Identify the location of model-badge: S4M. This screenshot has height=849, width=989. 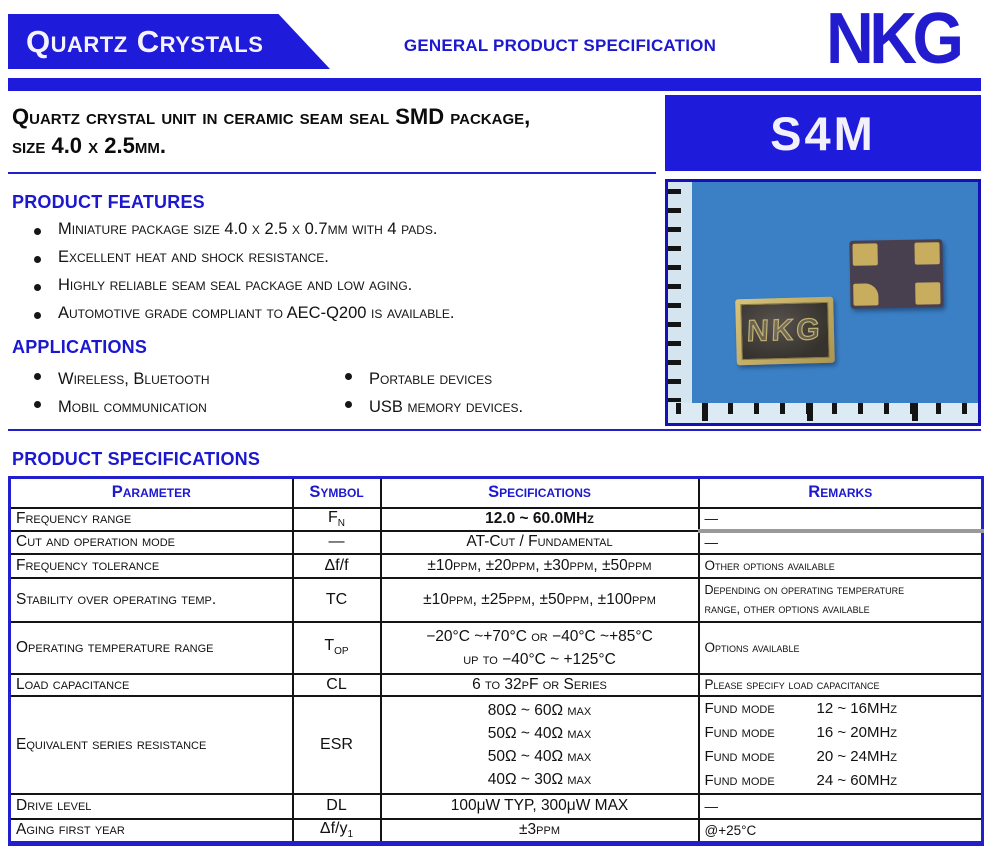
(823, 133).